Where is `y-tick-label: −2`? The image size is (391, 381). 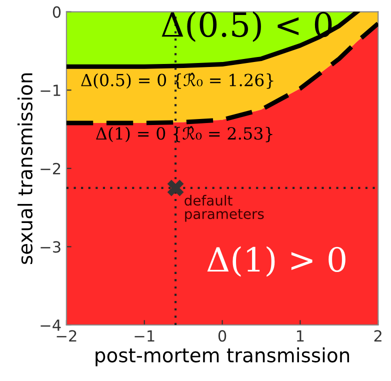
y-tick-label: −2 is located at coordinates (50, 168).